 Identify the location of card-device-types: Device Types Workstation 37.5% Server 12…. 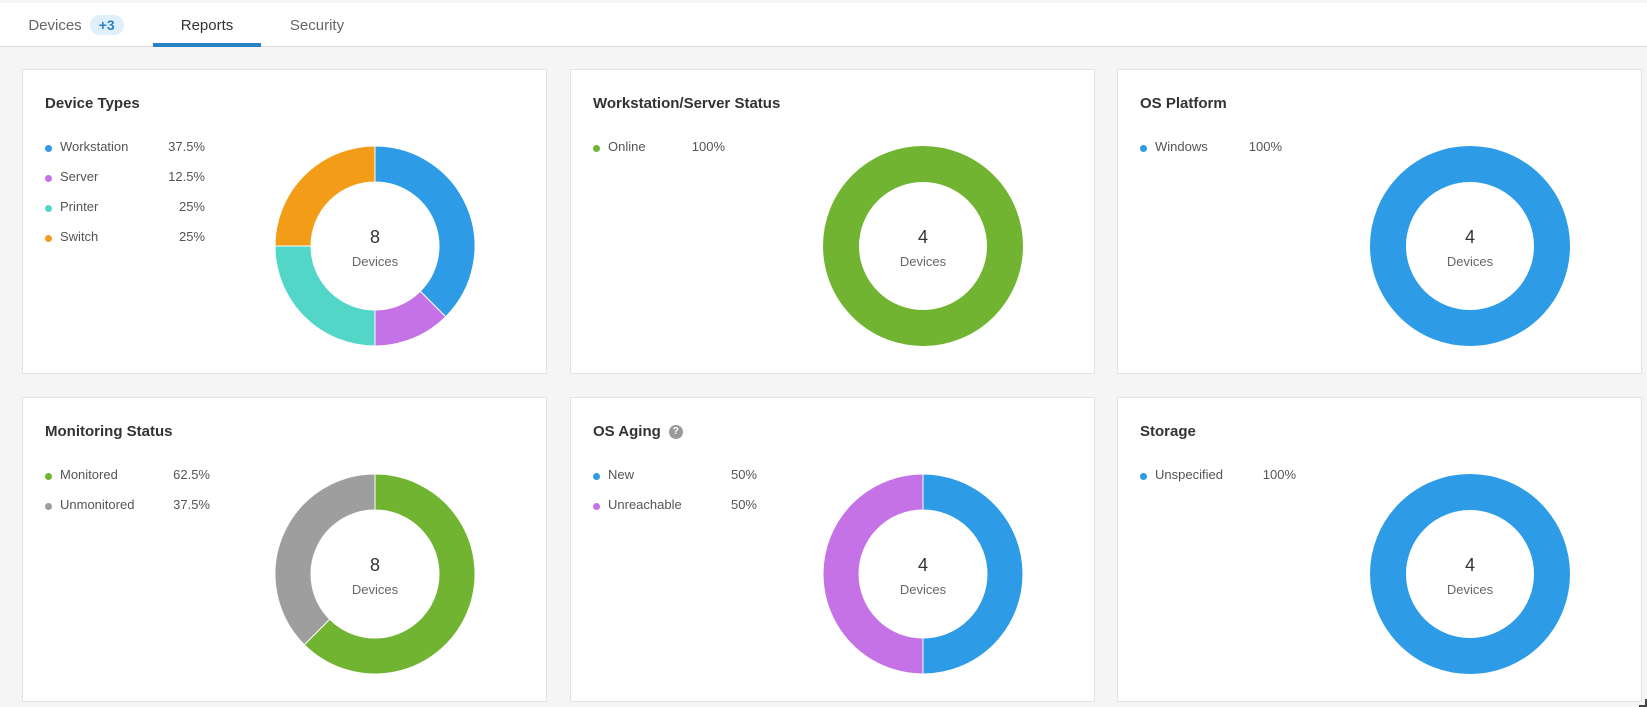
(284, 221).